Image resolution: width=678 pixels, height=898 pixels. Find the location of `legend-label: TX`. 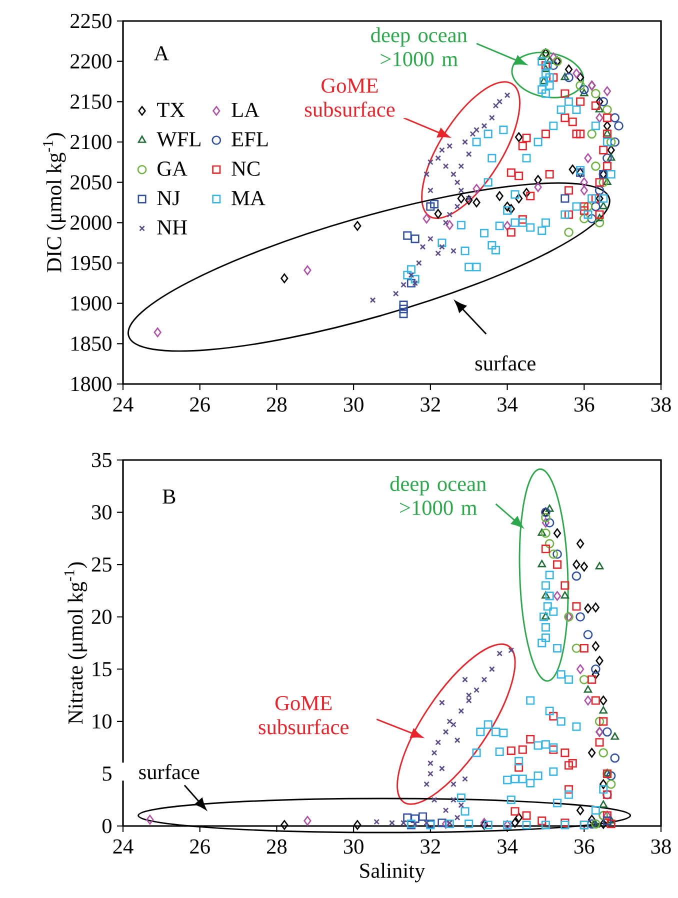

legend-label: TX is located at coordinates (171, 109).